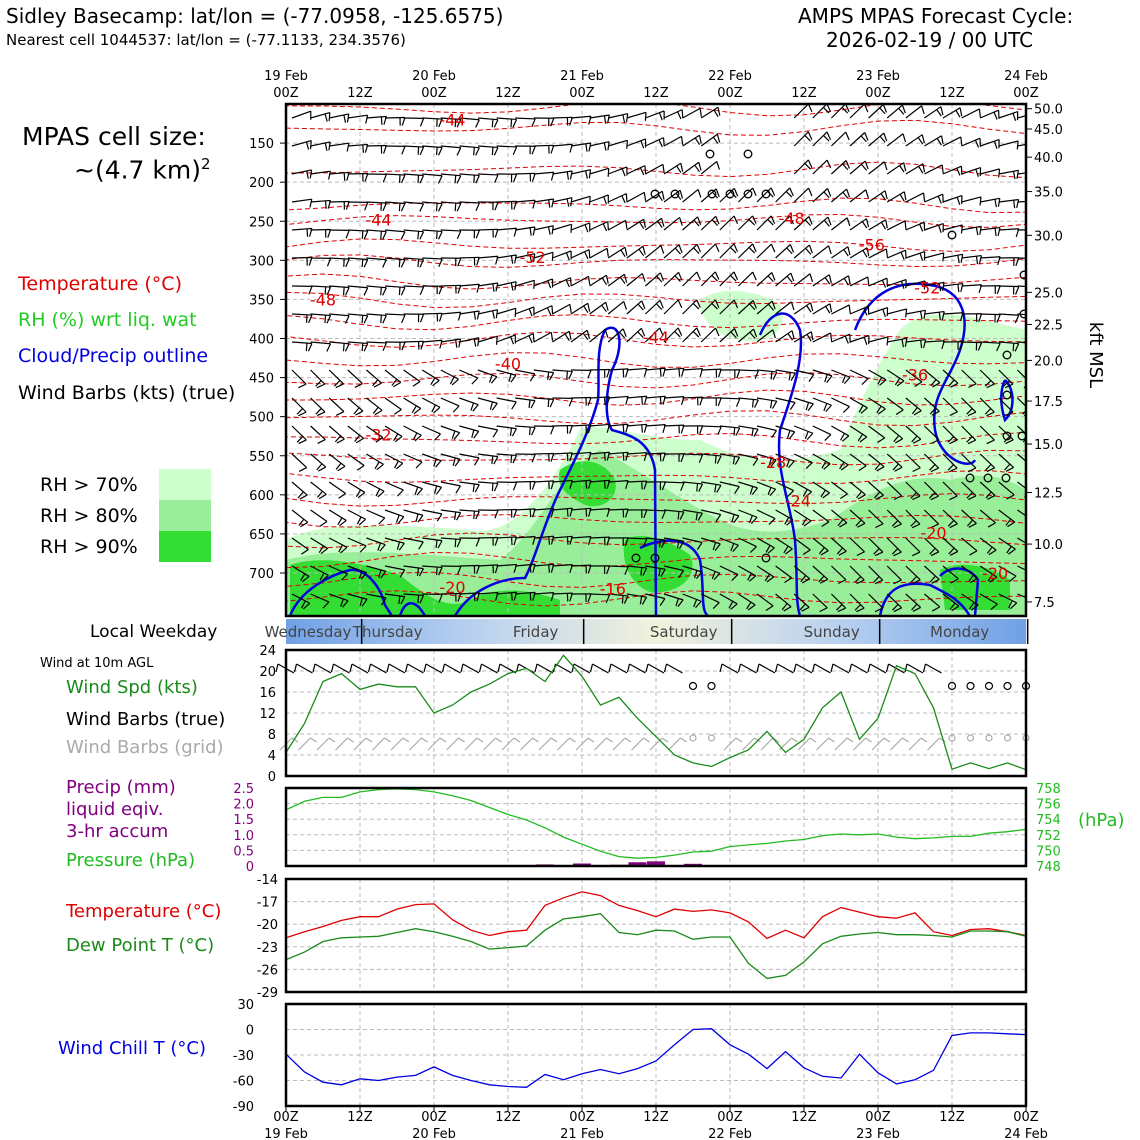 The width and height of the screenshot is (1140, 1140). I want to click on calm-circle, so click(636, 558).